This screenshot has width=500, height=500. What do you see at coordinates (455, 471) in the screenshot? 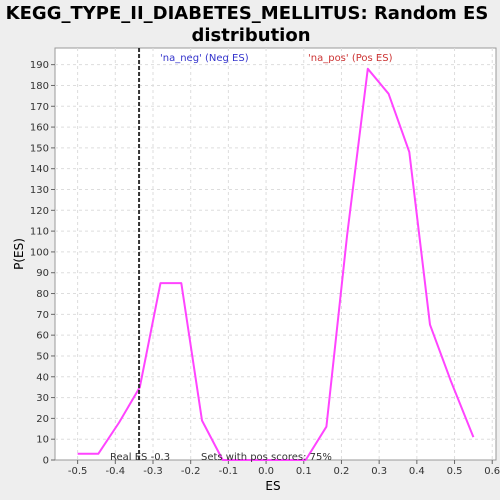
I see `x-tick-label: 0.5` at bounding box center [455, 471].